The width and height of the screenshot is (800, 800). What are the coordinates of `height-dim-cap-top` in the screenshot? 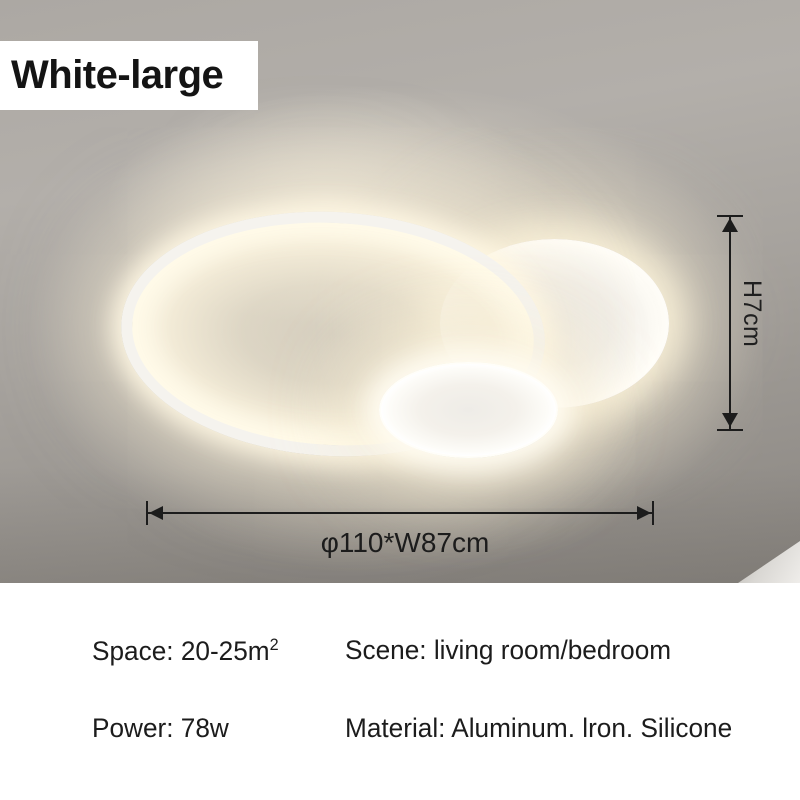 It's located at (730, 216).